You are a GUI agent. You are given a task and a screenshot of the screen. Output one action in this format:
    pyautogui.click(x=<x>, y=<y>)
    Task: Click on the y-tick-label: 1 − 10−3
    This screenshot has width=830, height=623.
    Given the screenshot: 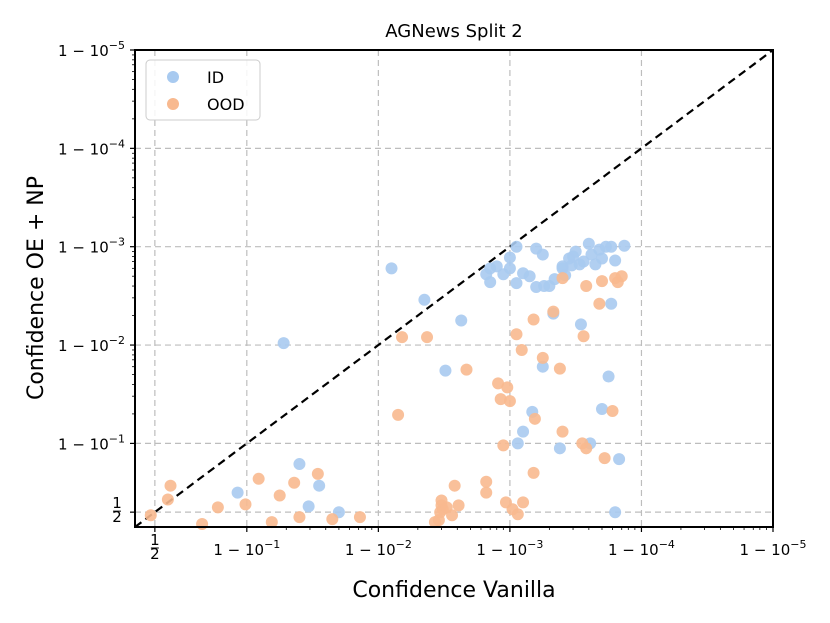 What is the action you would take?
    pyautogui.click(x=91, y=246)
    